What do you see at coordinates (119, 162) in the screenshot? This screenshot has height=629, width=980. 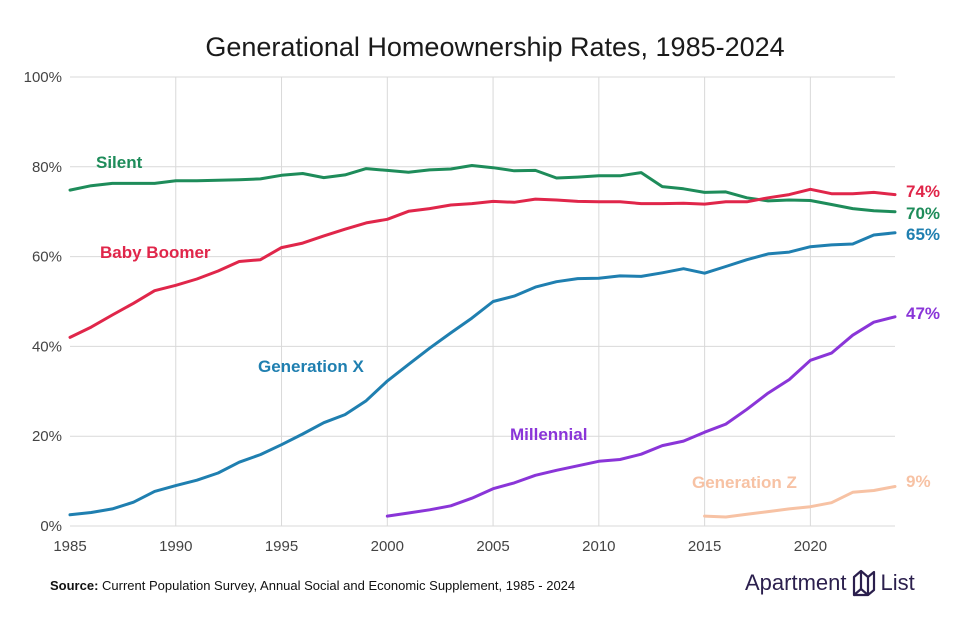 I see `series-label-silent: Silent` at bounding box center [119, 162].